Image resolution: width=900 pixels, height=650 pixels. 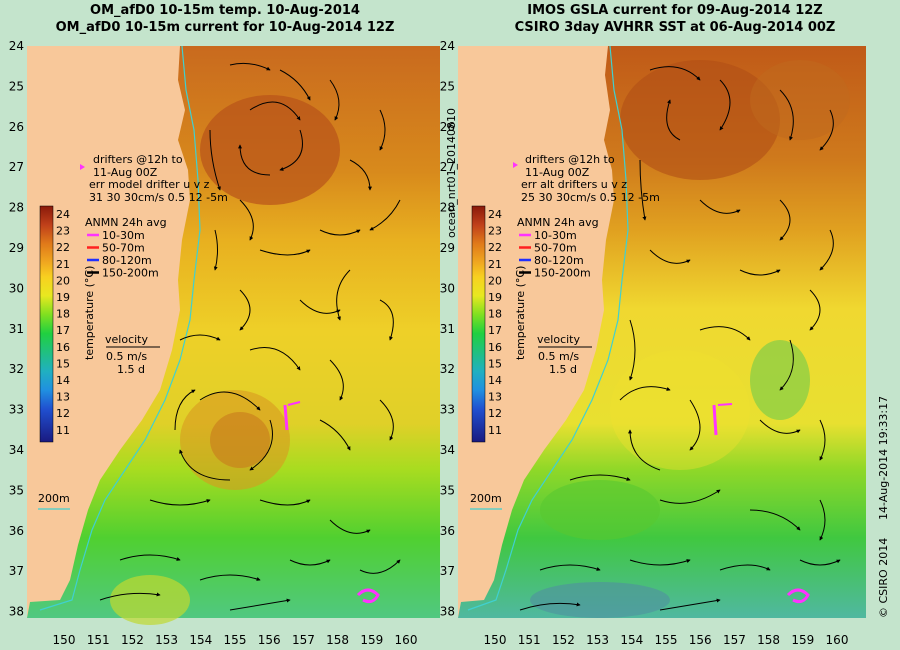 I want to click on latitude-tick-label: 30, so click(x=16, y=288).